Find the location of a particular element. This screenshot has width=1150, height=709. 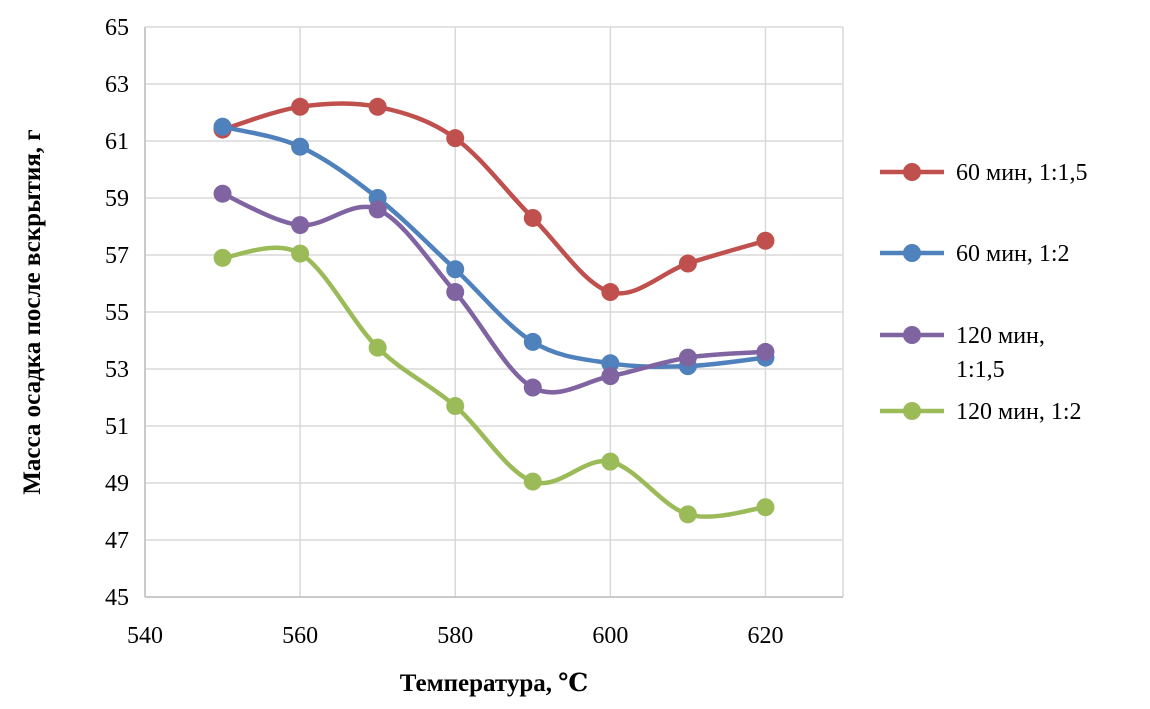

y-tick-label: 47 is located at coordinates (117, 541).